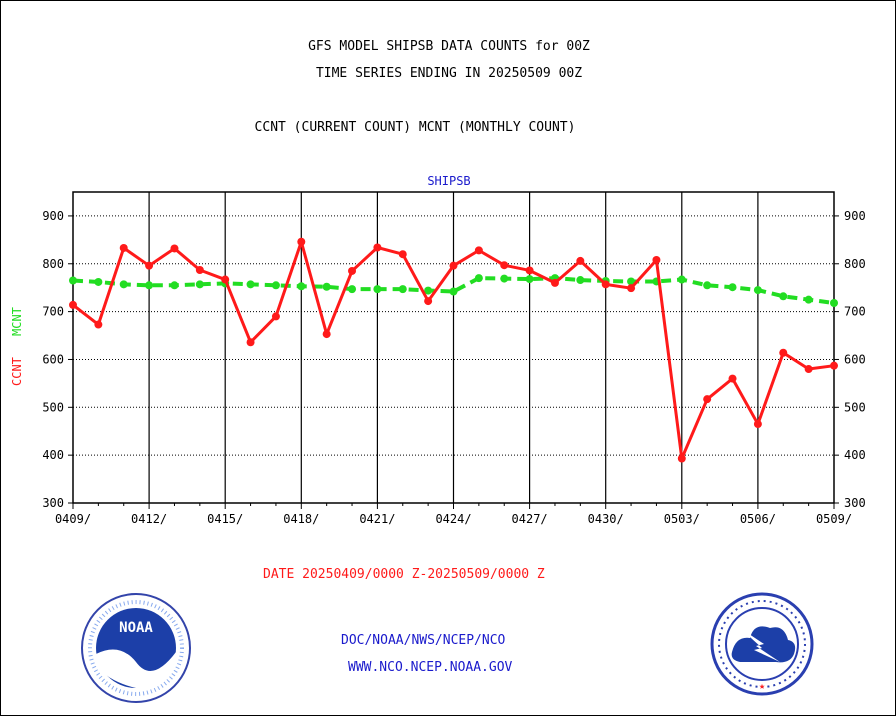 The image size is (896, 717). Describe the element at coordinates (762, 644) in the screenshot. I see `nws-logo: ★` at that location.